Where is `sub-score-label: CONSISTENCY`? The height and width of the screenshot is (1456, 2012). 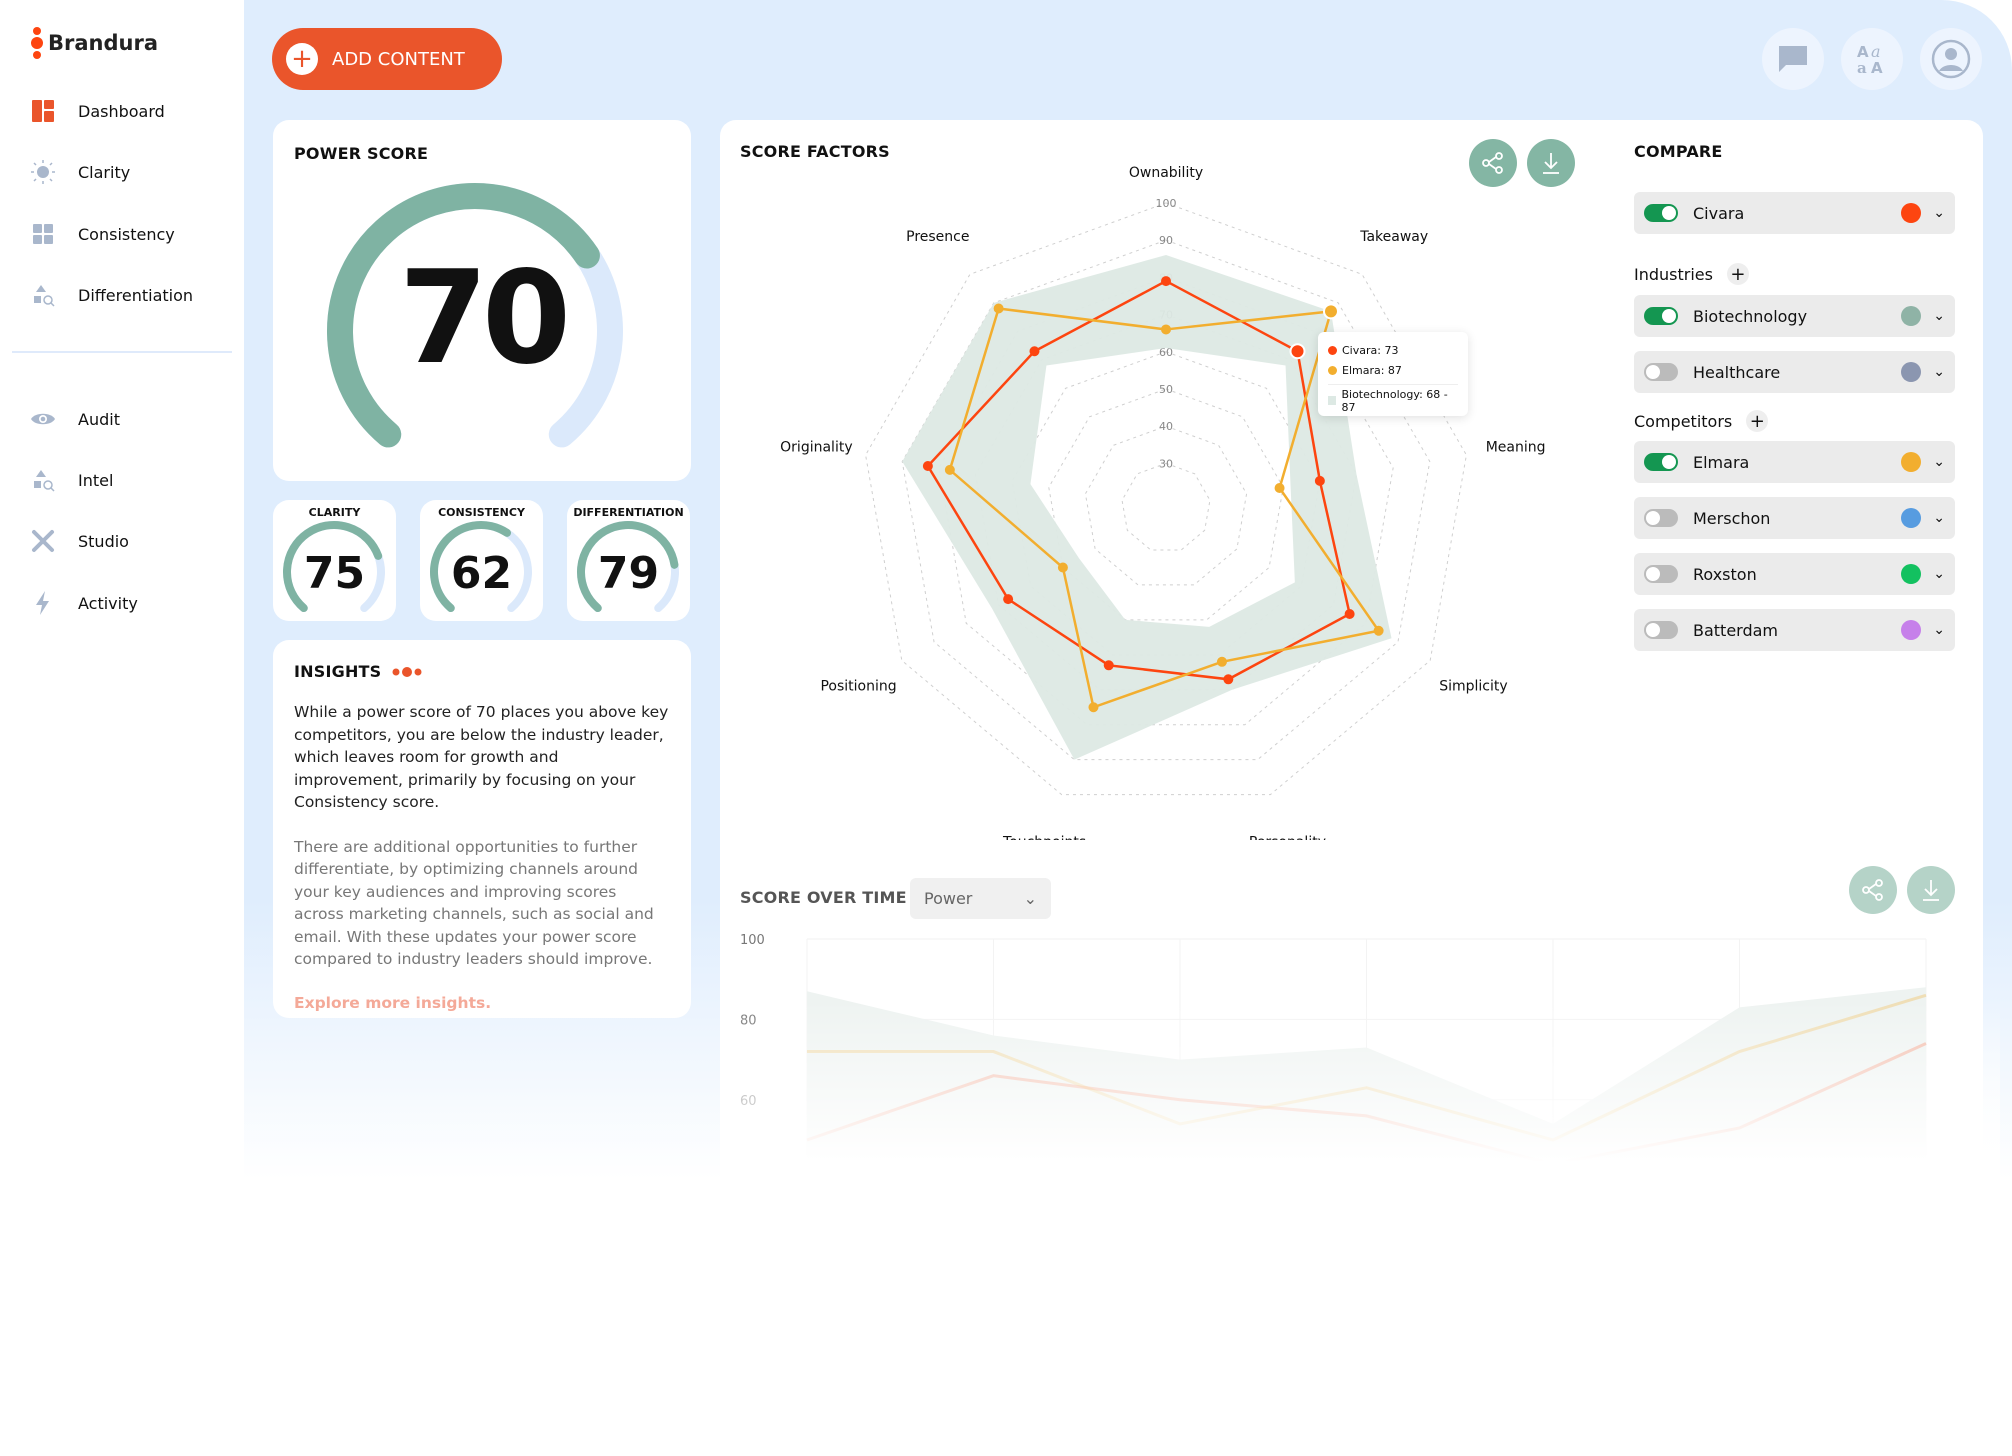 sub-score-label: CONSISTENCY is located at coordinates (481, 512).